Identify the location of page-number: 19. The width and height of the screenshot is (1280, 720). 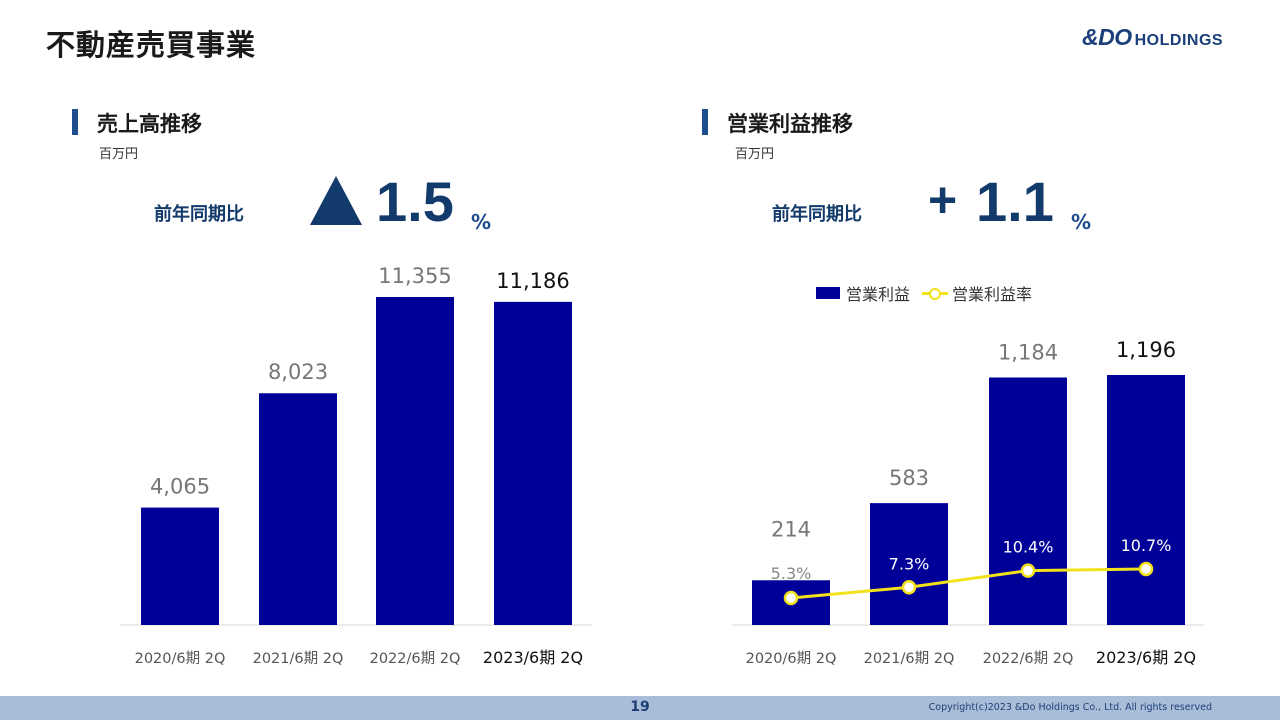
(640, 707).